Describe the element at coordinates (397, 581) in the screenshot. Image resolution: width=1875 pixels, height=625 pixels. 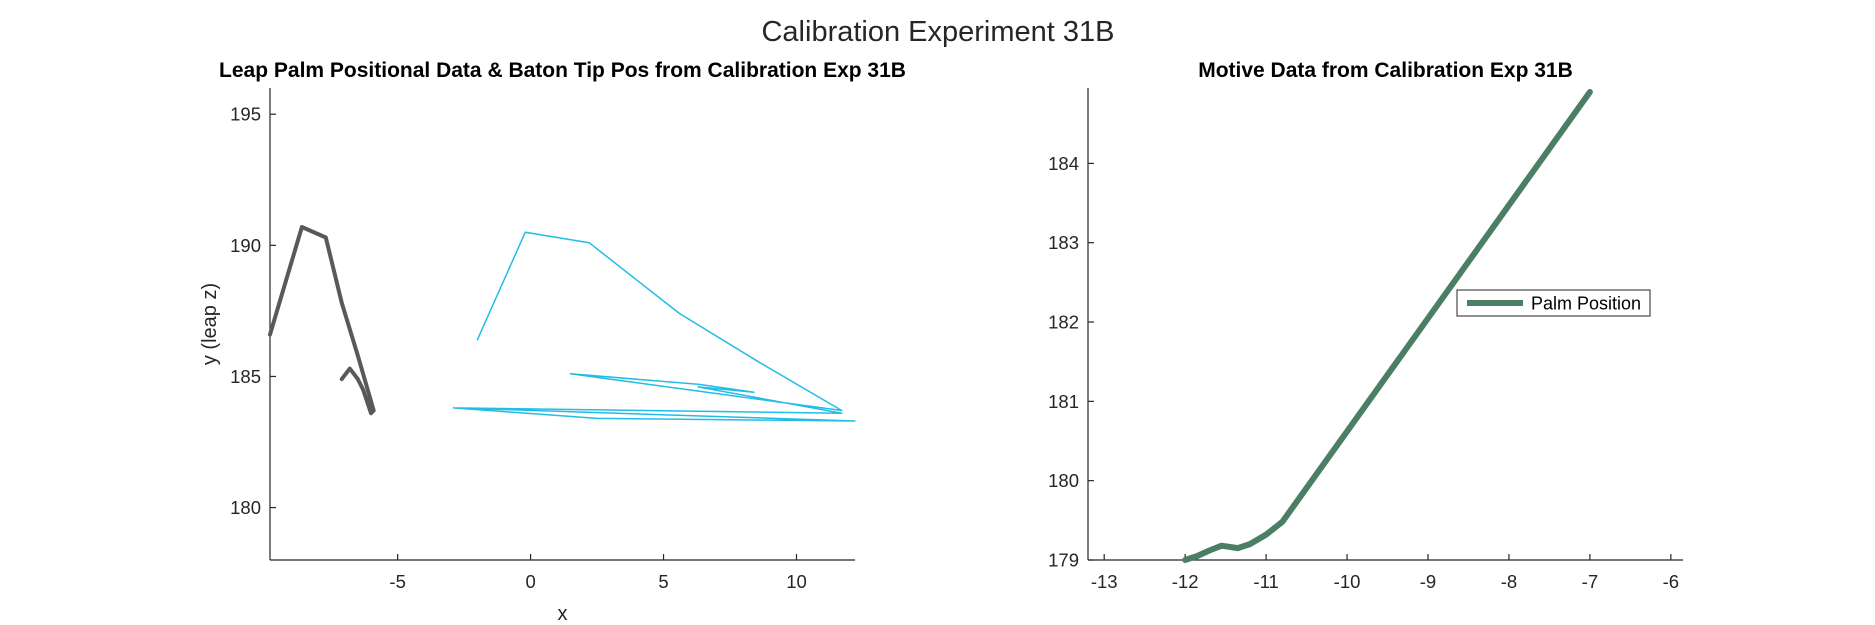
I see `left-x-tick-label: -5` at that location.